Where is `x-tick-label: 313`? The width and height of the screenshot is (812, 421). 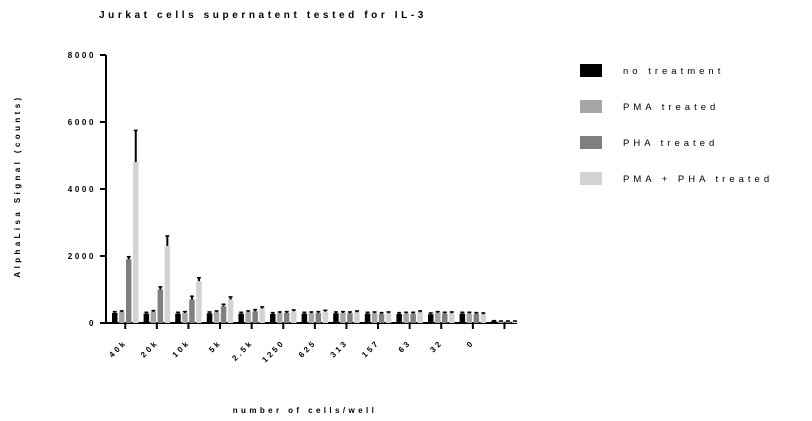
x-tick-label: 313 is located at coordinates (339, 348).